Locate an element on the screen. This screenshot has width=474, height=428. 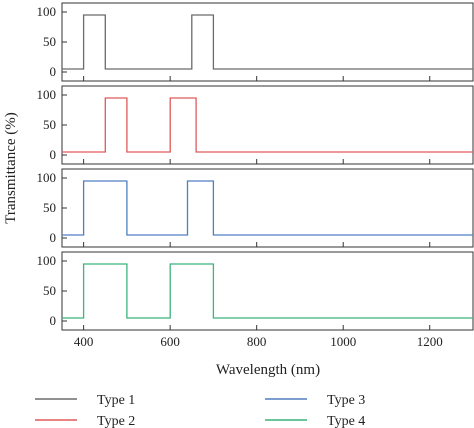
x-axis: 400 600 800 1000 1200 is located at coordinates (258, 341).